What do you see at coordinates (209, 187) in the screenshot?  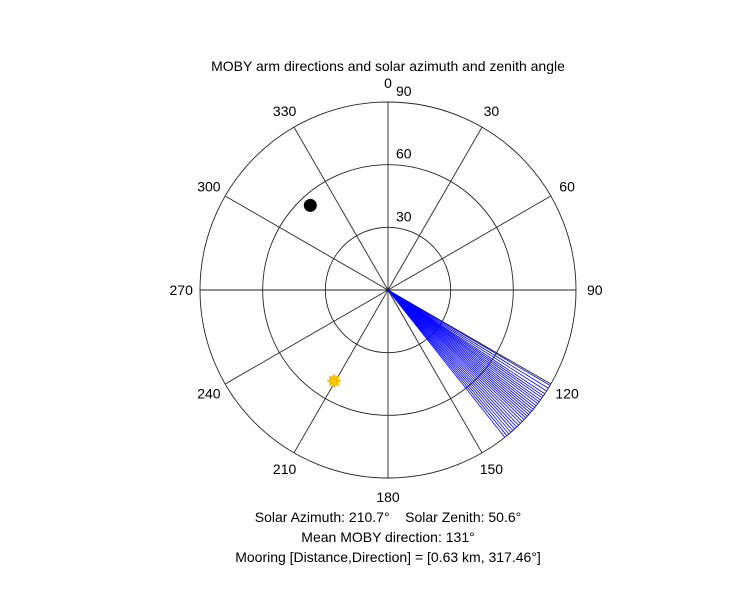 I see `theta-tick-label: 300` at bounding box center [209, 187].